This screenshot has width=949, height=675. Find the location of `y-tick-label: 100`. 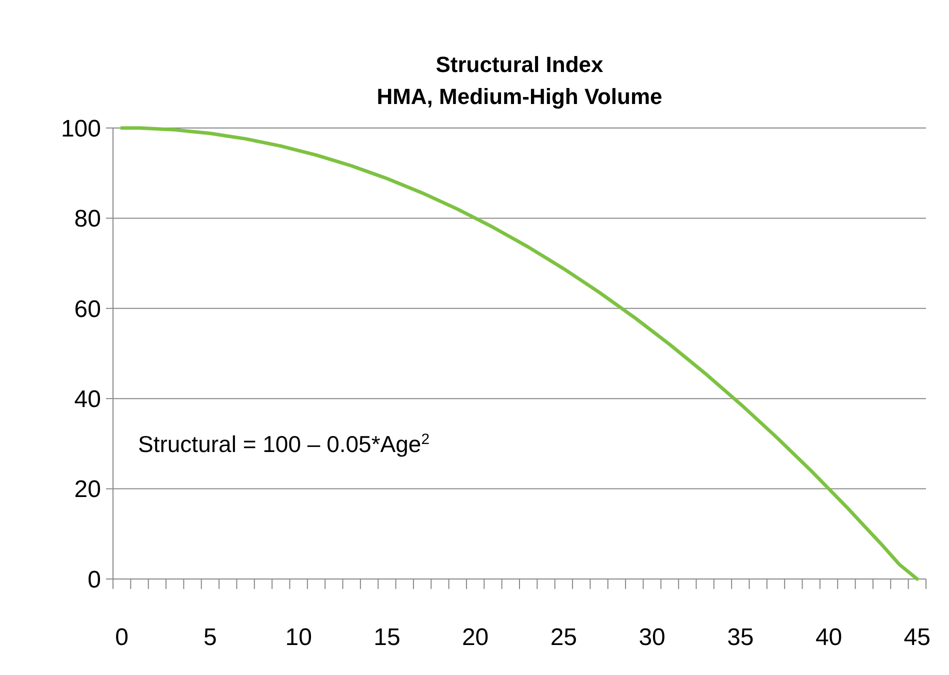

y-tick-label: 100 is located at coordinates (80, 128).